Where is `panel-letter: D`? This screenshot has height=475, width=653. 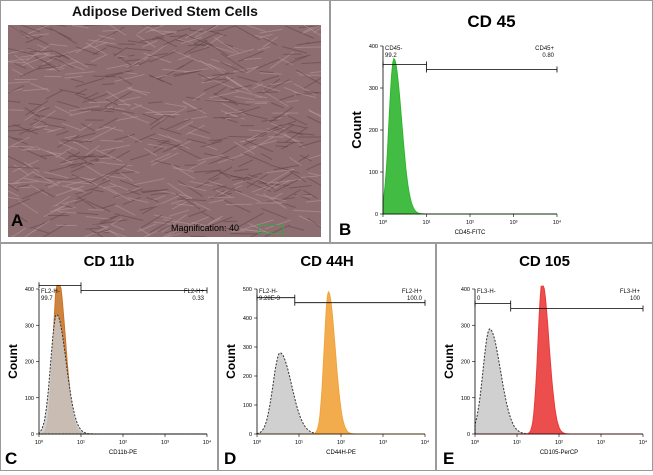
panel-letter: D is located at coordinates (230, 458).